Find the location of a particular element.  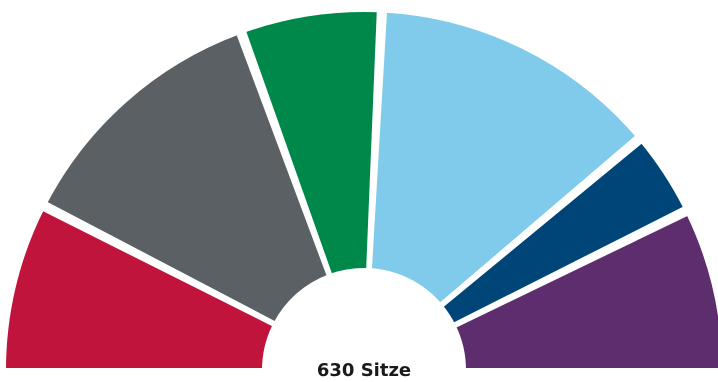

total-seats-label: 630 Sitze is located at coordinates (364, 370).